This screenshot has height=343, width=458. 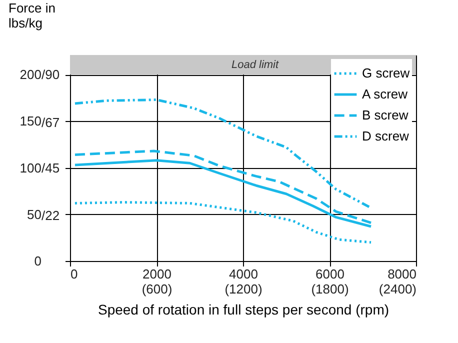 I want to click on x-tick-label: 4000, so click(x=243, y=274).